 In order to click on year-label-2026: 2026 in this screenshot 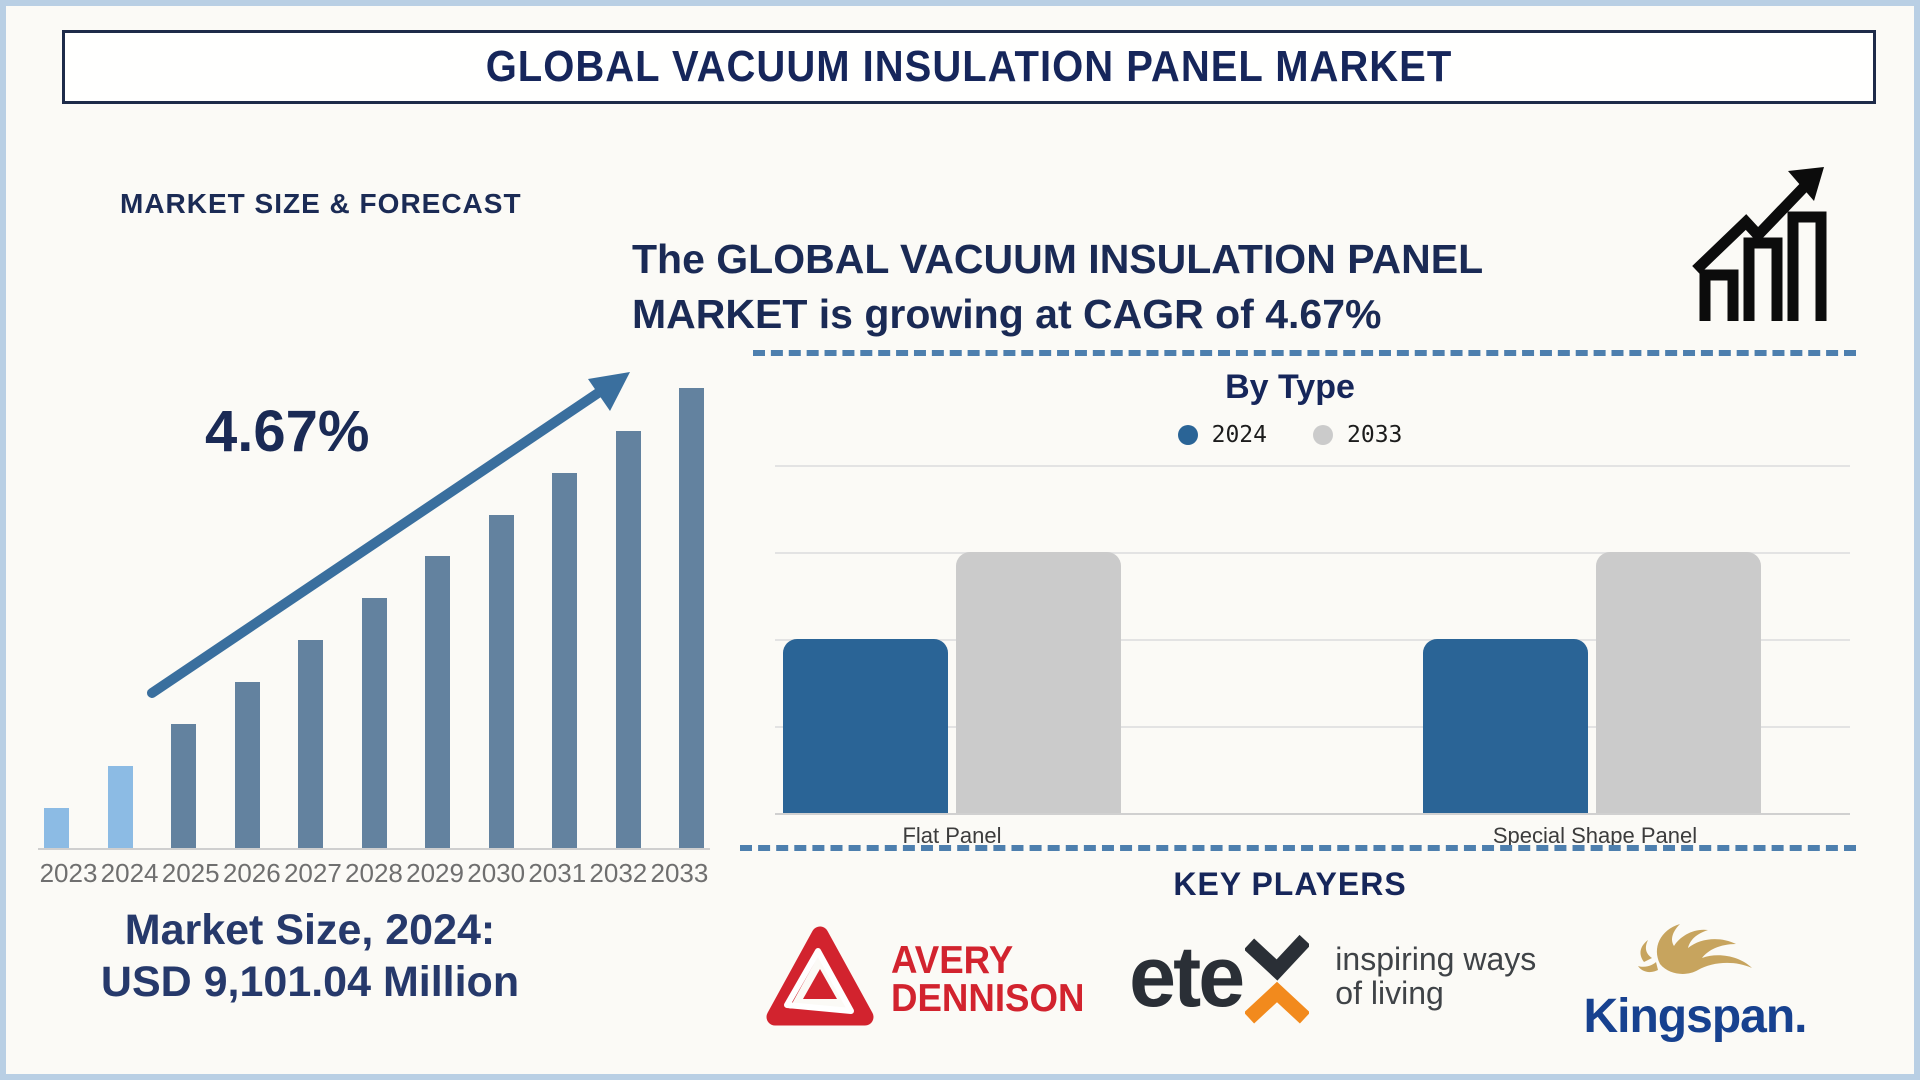, I will do `click(251, 873)`.